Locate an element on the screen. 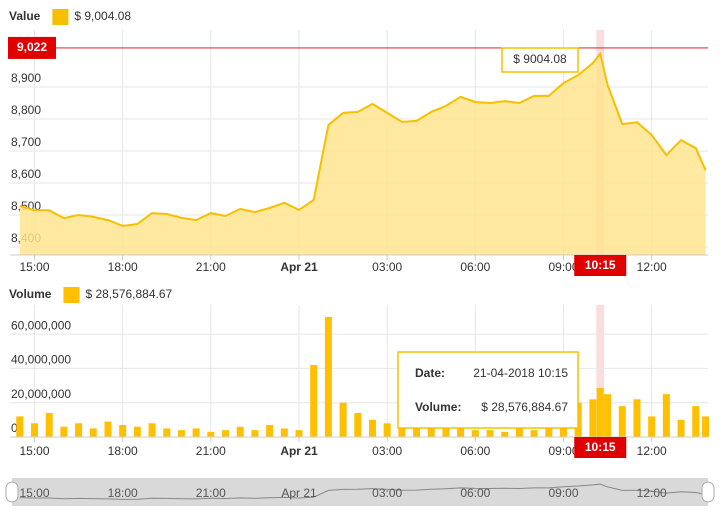  legend-label: Volume is located at coordinates (30, 294).